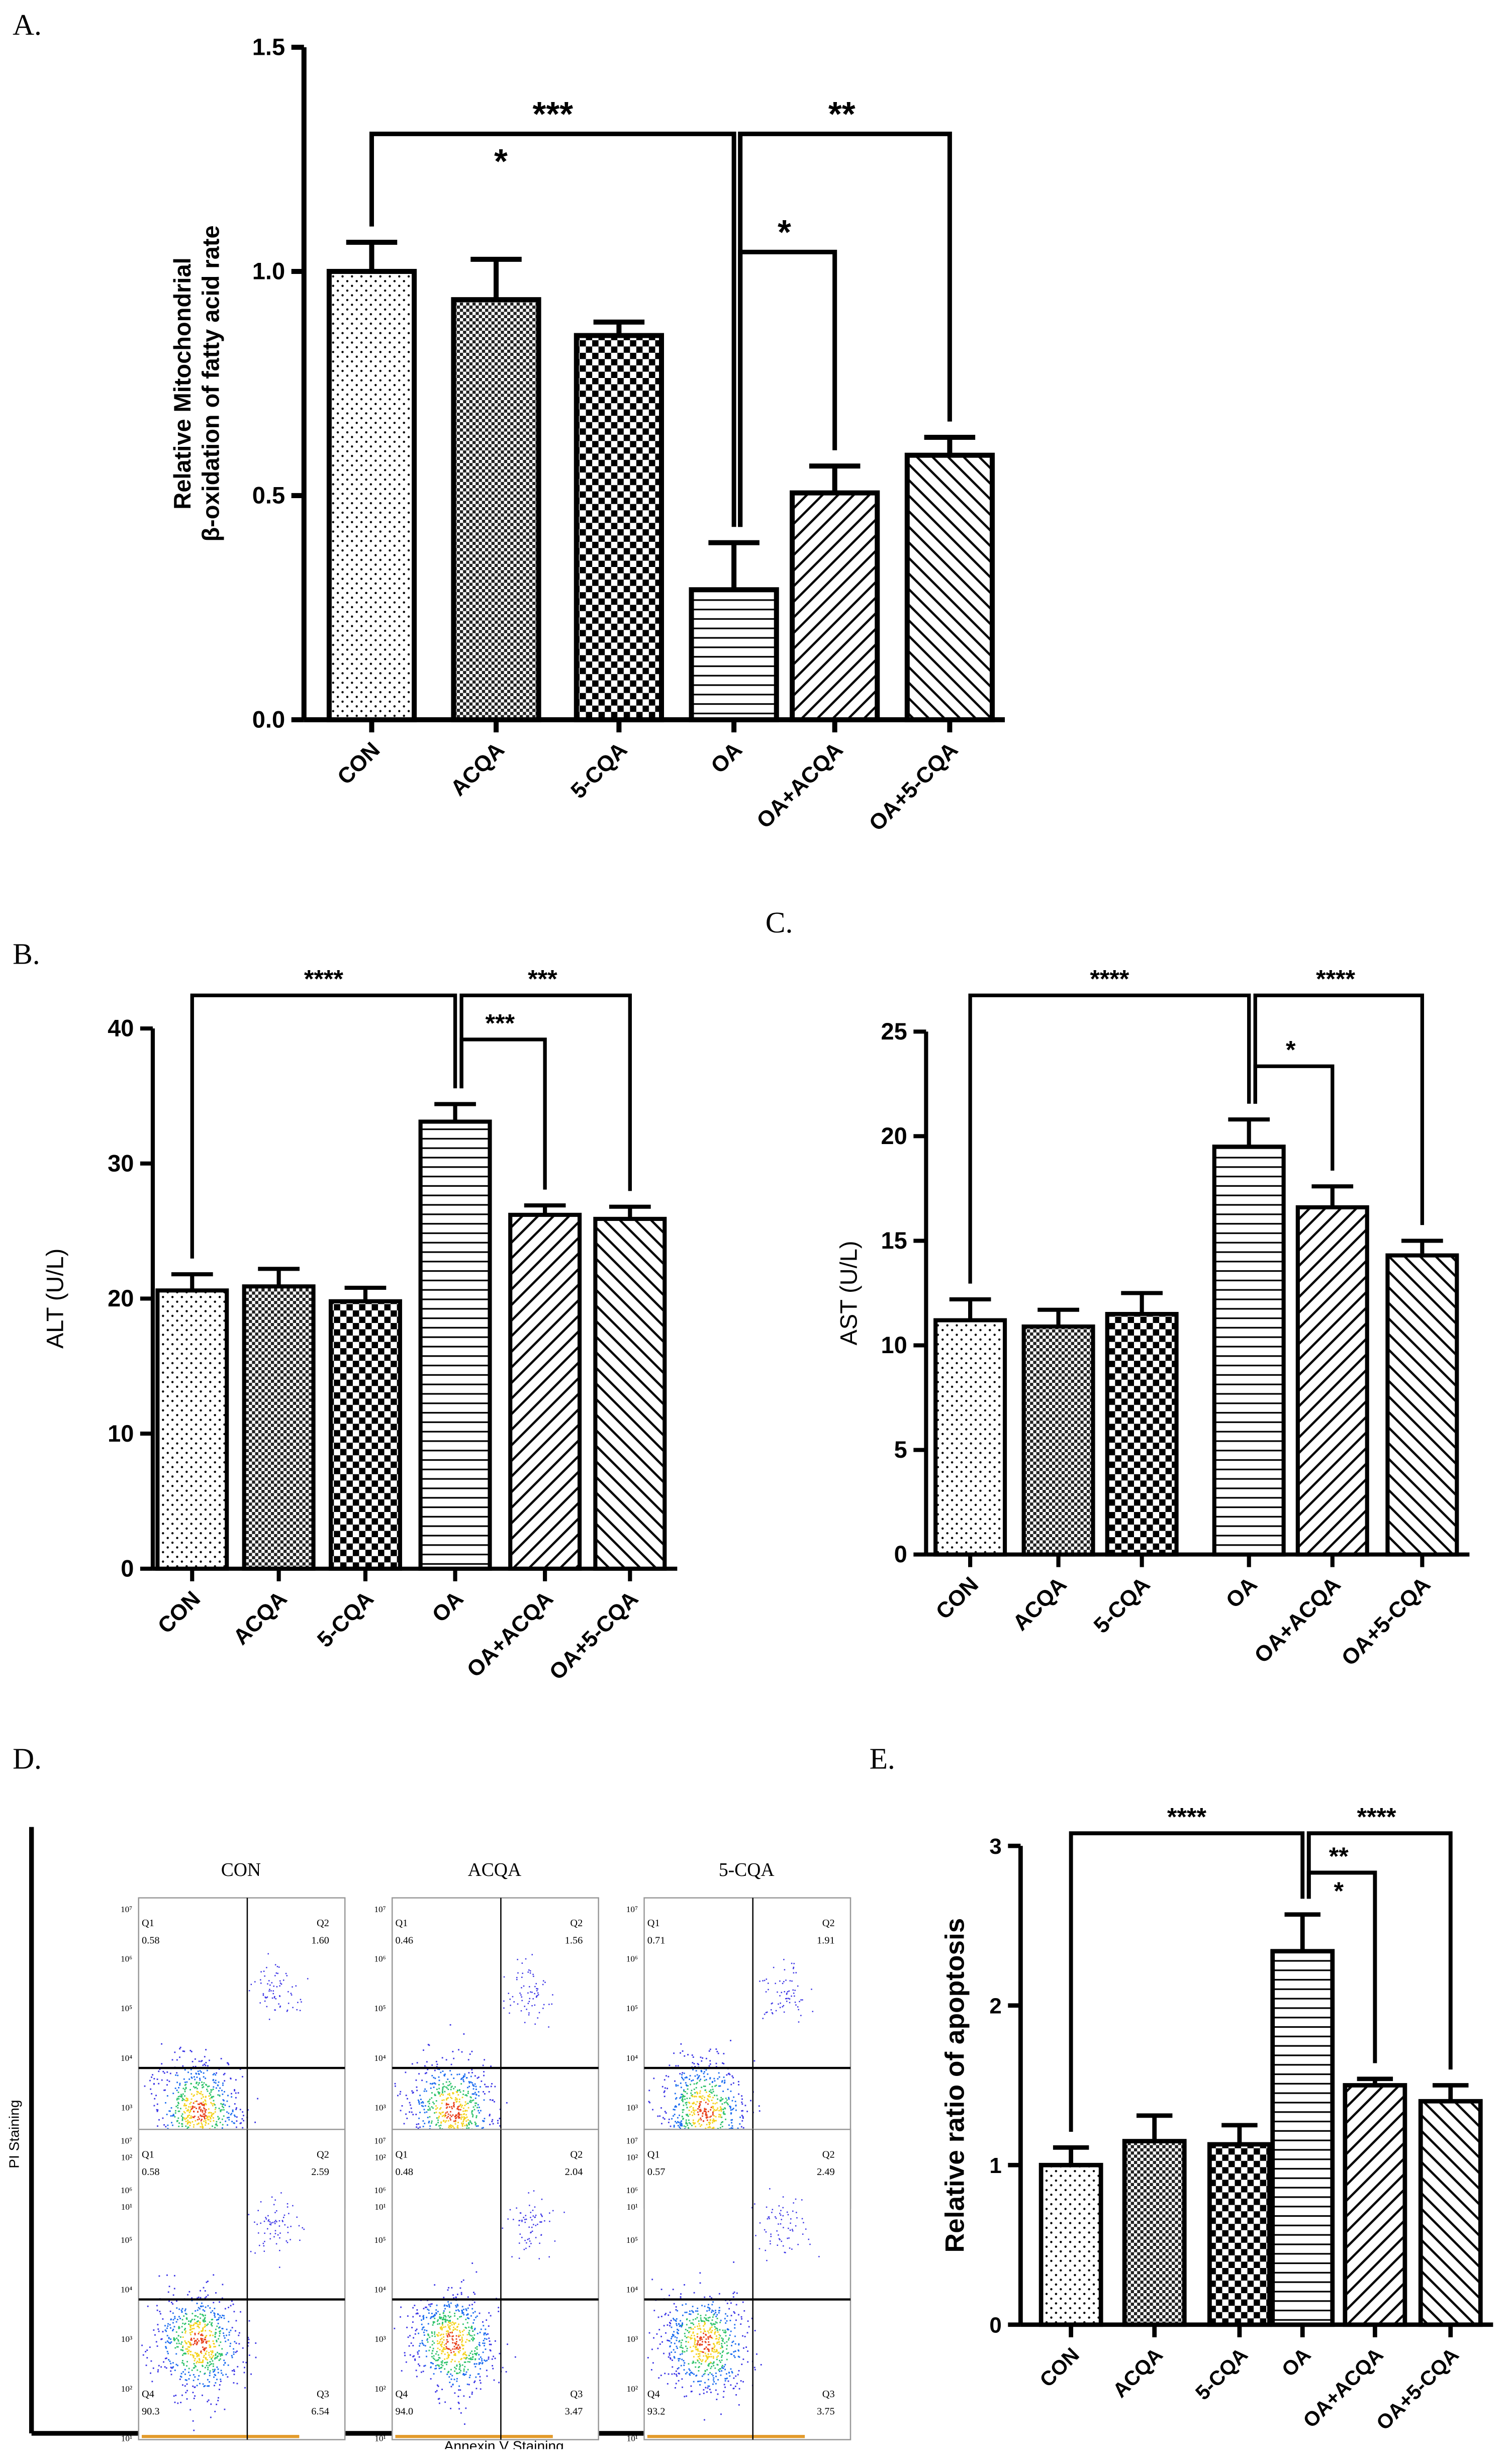  What do you see at coordinates (630, 1393) in the screenshot?
I see `bar-oa+5-cqa` at bounding box center [630, 1393].